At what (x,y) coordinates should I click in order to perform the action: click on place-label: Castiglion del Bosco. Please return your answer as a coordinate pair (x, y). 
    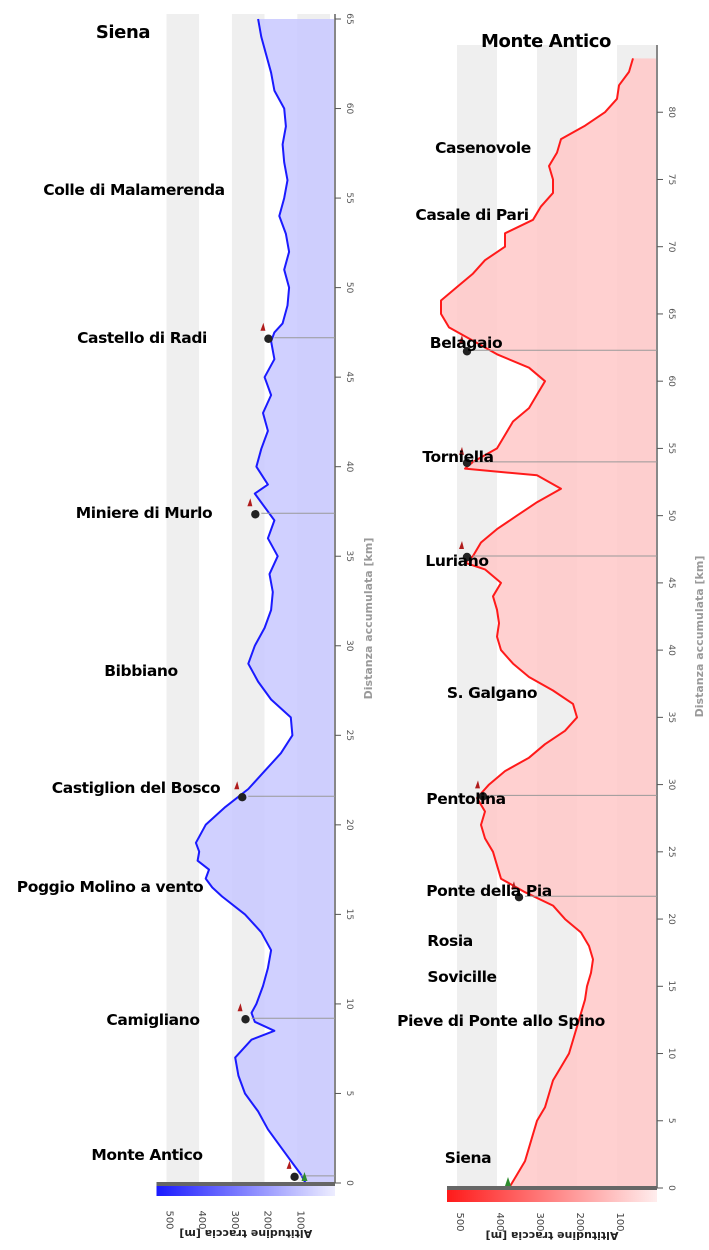
    Looking at the image, I should click on (136, 788).